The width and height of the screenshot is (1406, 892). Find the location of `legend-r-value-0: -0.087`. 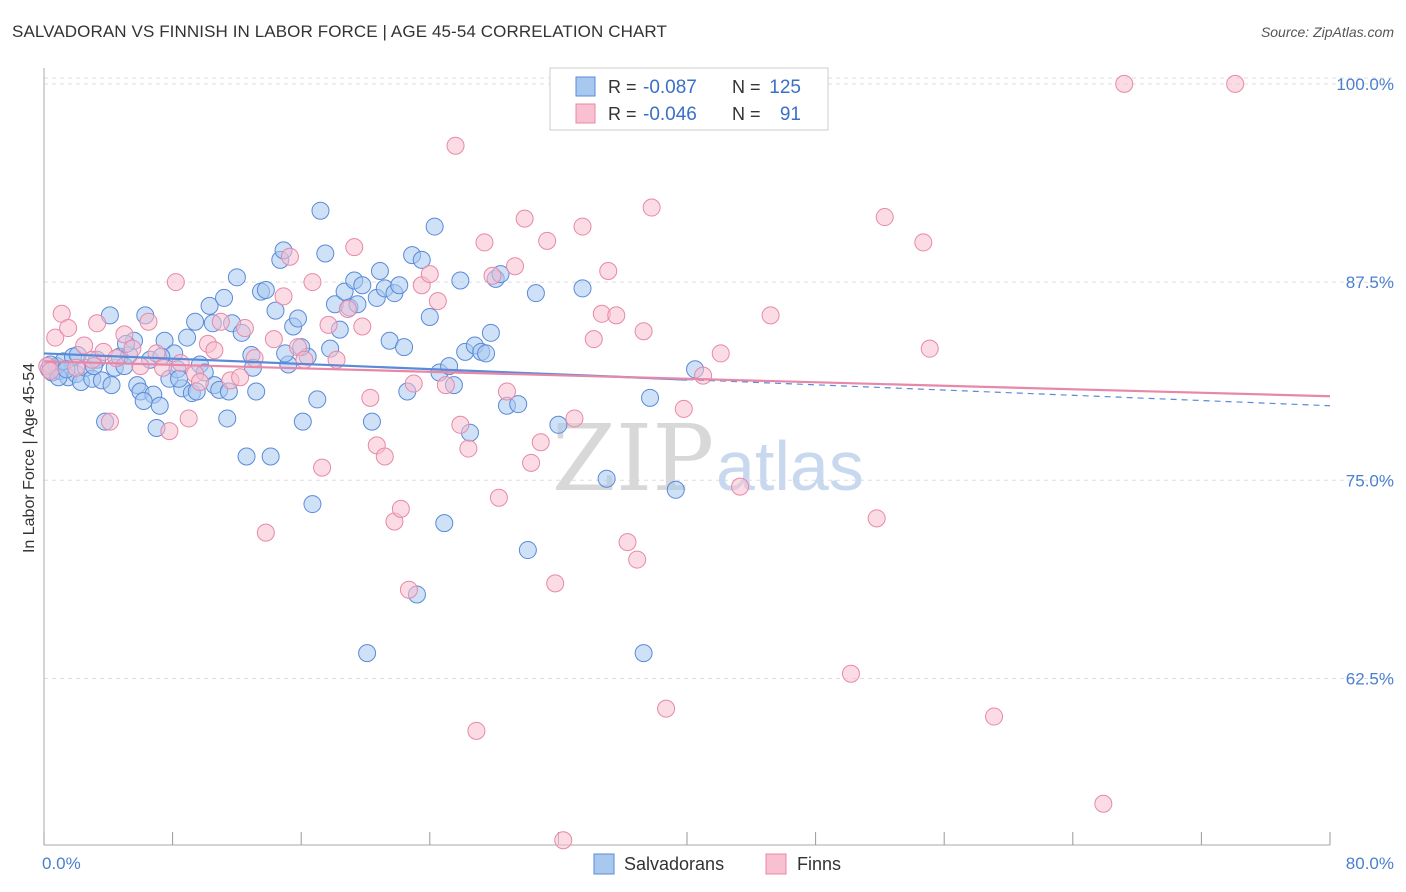

legend-r-value-0: -0.087 is located at coordinates (670, 87).